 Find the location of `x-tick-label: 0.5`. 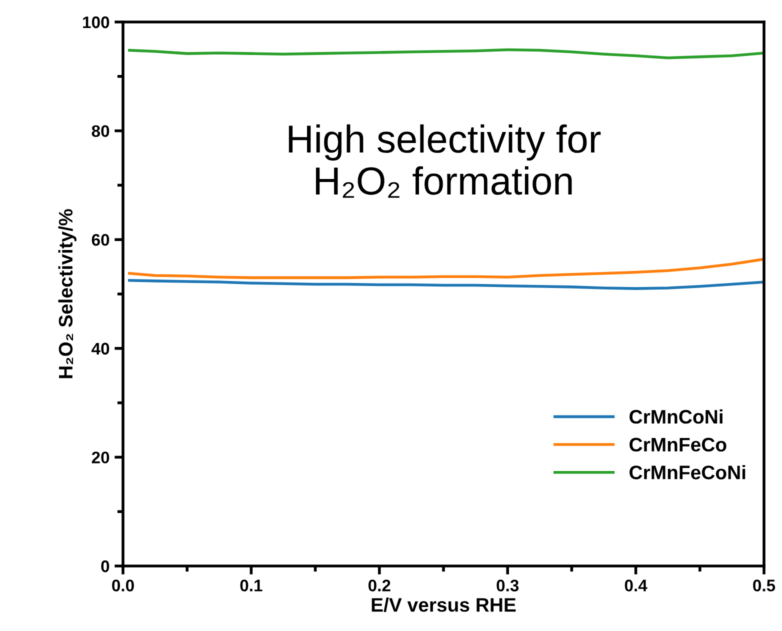

x-tick-label: 0.5 is located at coordinates (764, 586).